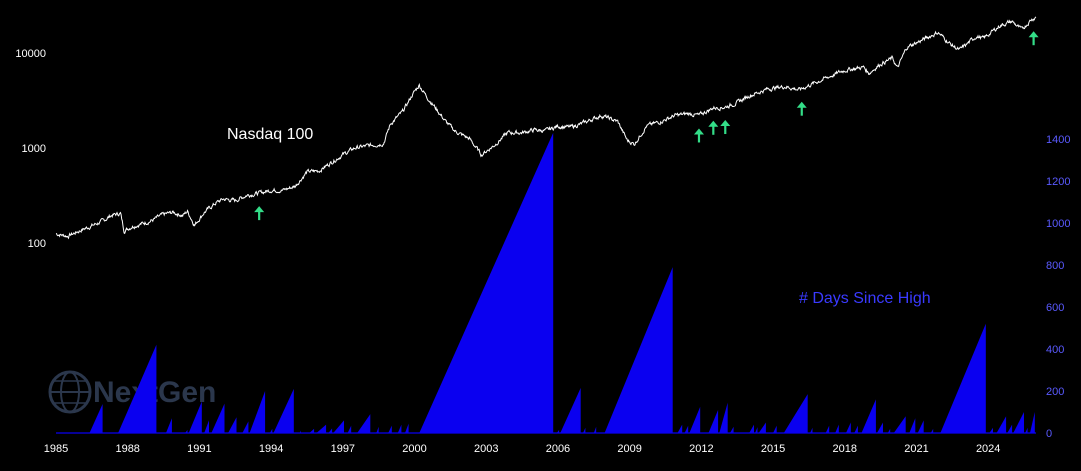  Describe the element at coordinates (343, 449) in the screenshot. I see `x-tick-label: 1997` at that location.